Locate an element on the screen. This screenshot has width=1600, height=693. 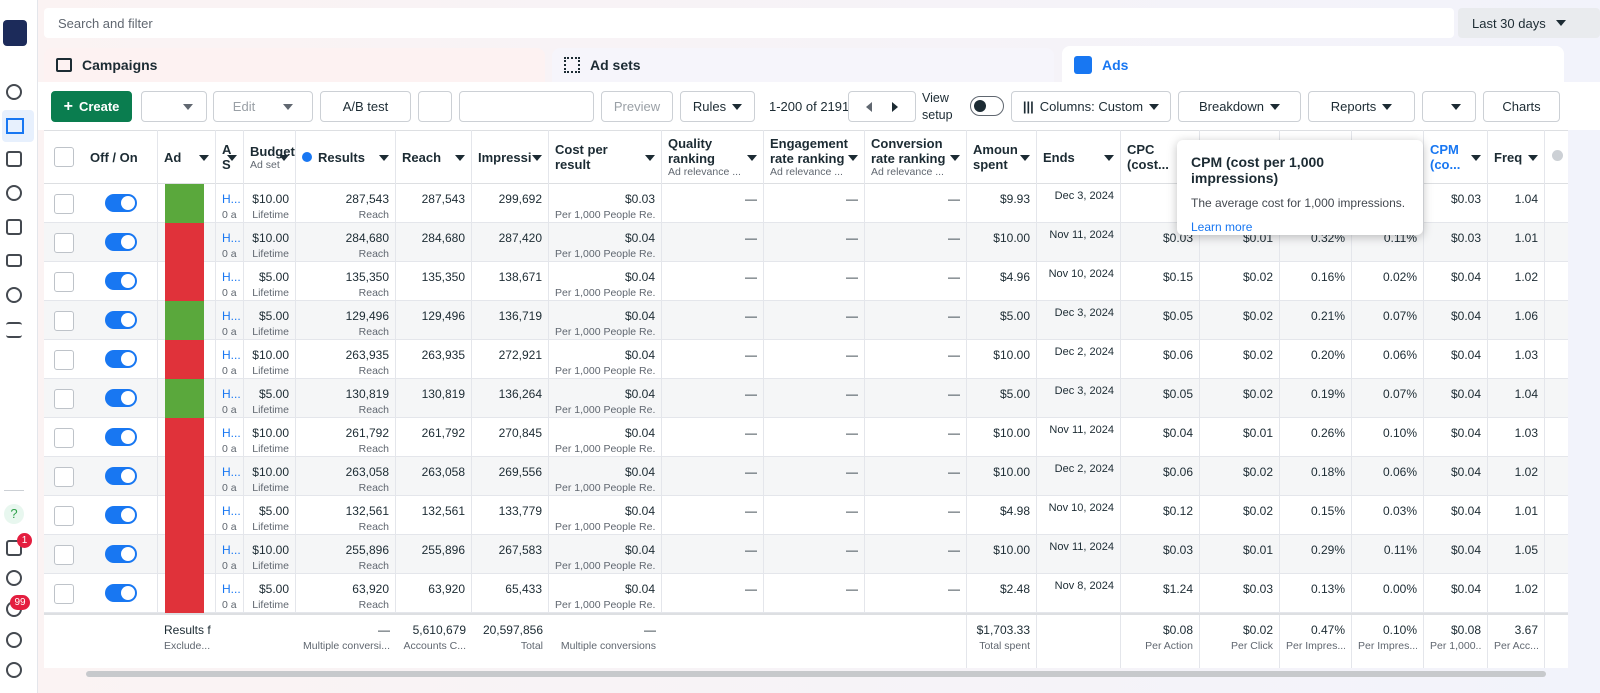
table-cell: $0.03 is located at coordinates (1160, 554).